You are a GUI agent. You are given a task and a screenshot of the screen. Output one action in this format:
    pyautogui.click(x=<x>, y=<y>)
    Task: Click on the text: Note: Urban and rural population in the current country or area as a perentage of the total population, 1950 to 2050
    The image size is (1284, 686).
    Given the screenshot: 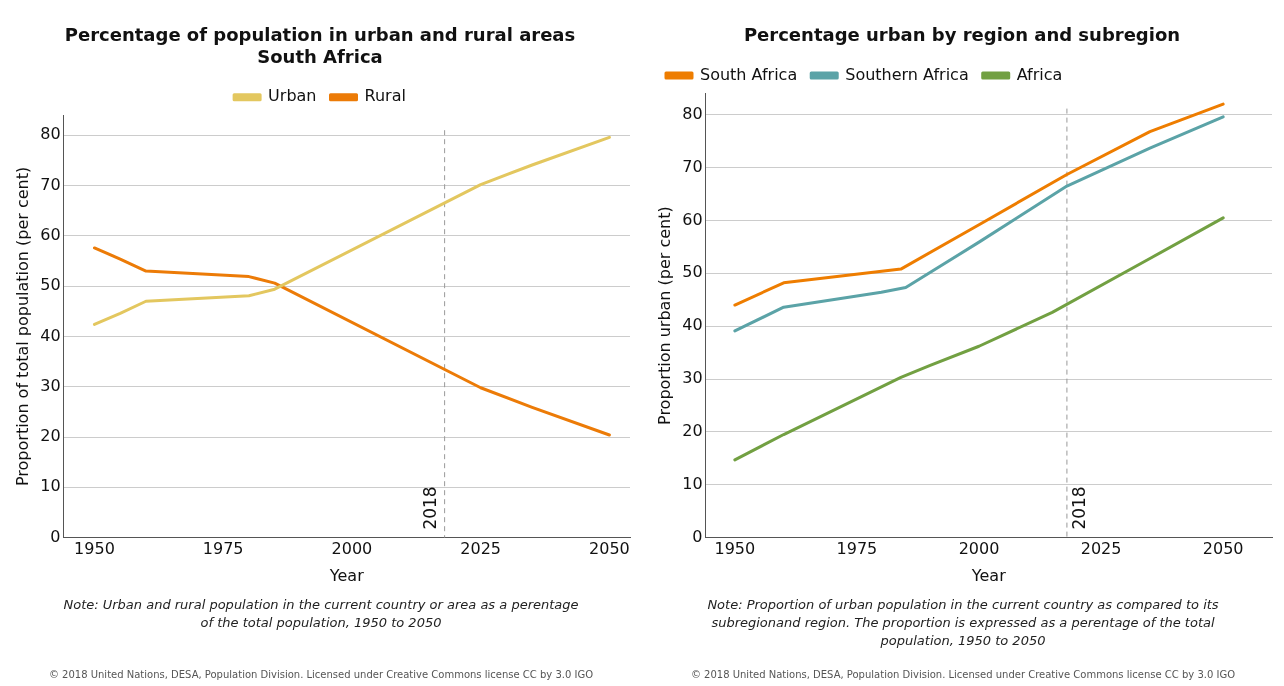 What is the action you would take?
    pyautogui.click(x=321, y=614)
    